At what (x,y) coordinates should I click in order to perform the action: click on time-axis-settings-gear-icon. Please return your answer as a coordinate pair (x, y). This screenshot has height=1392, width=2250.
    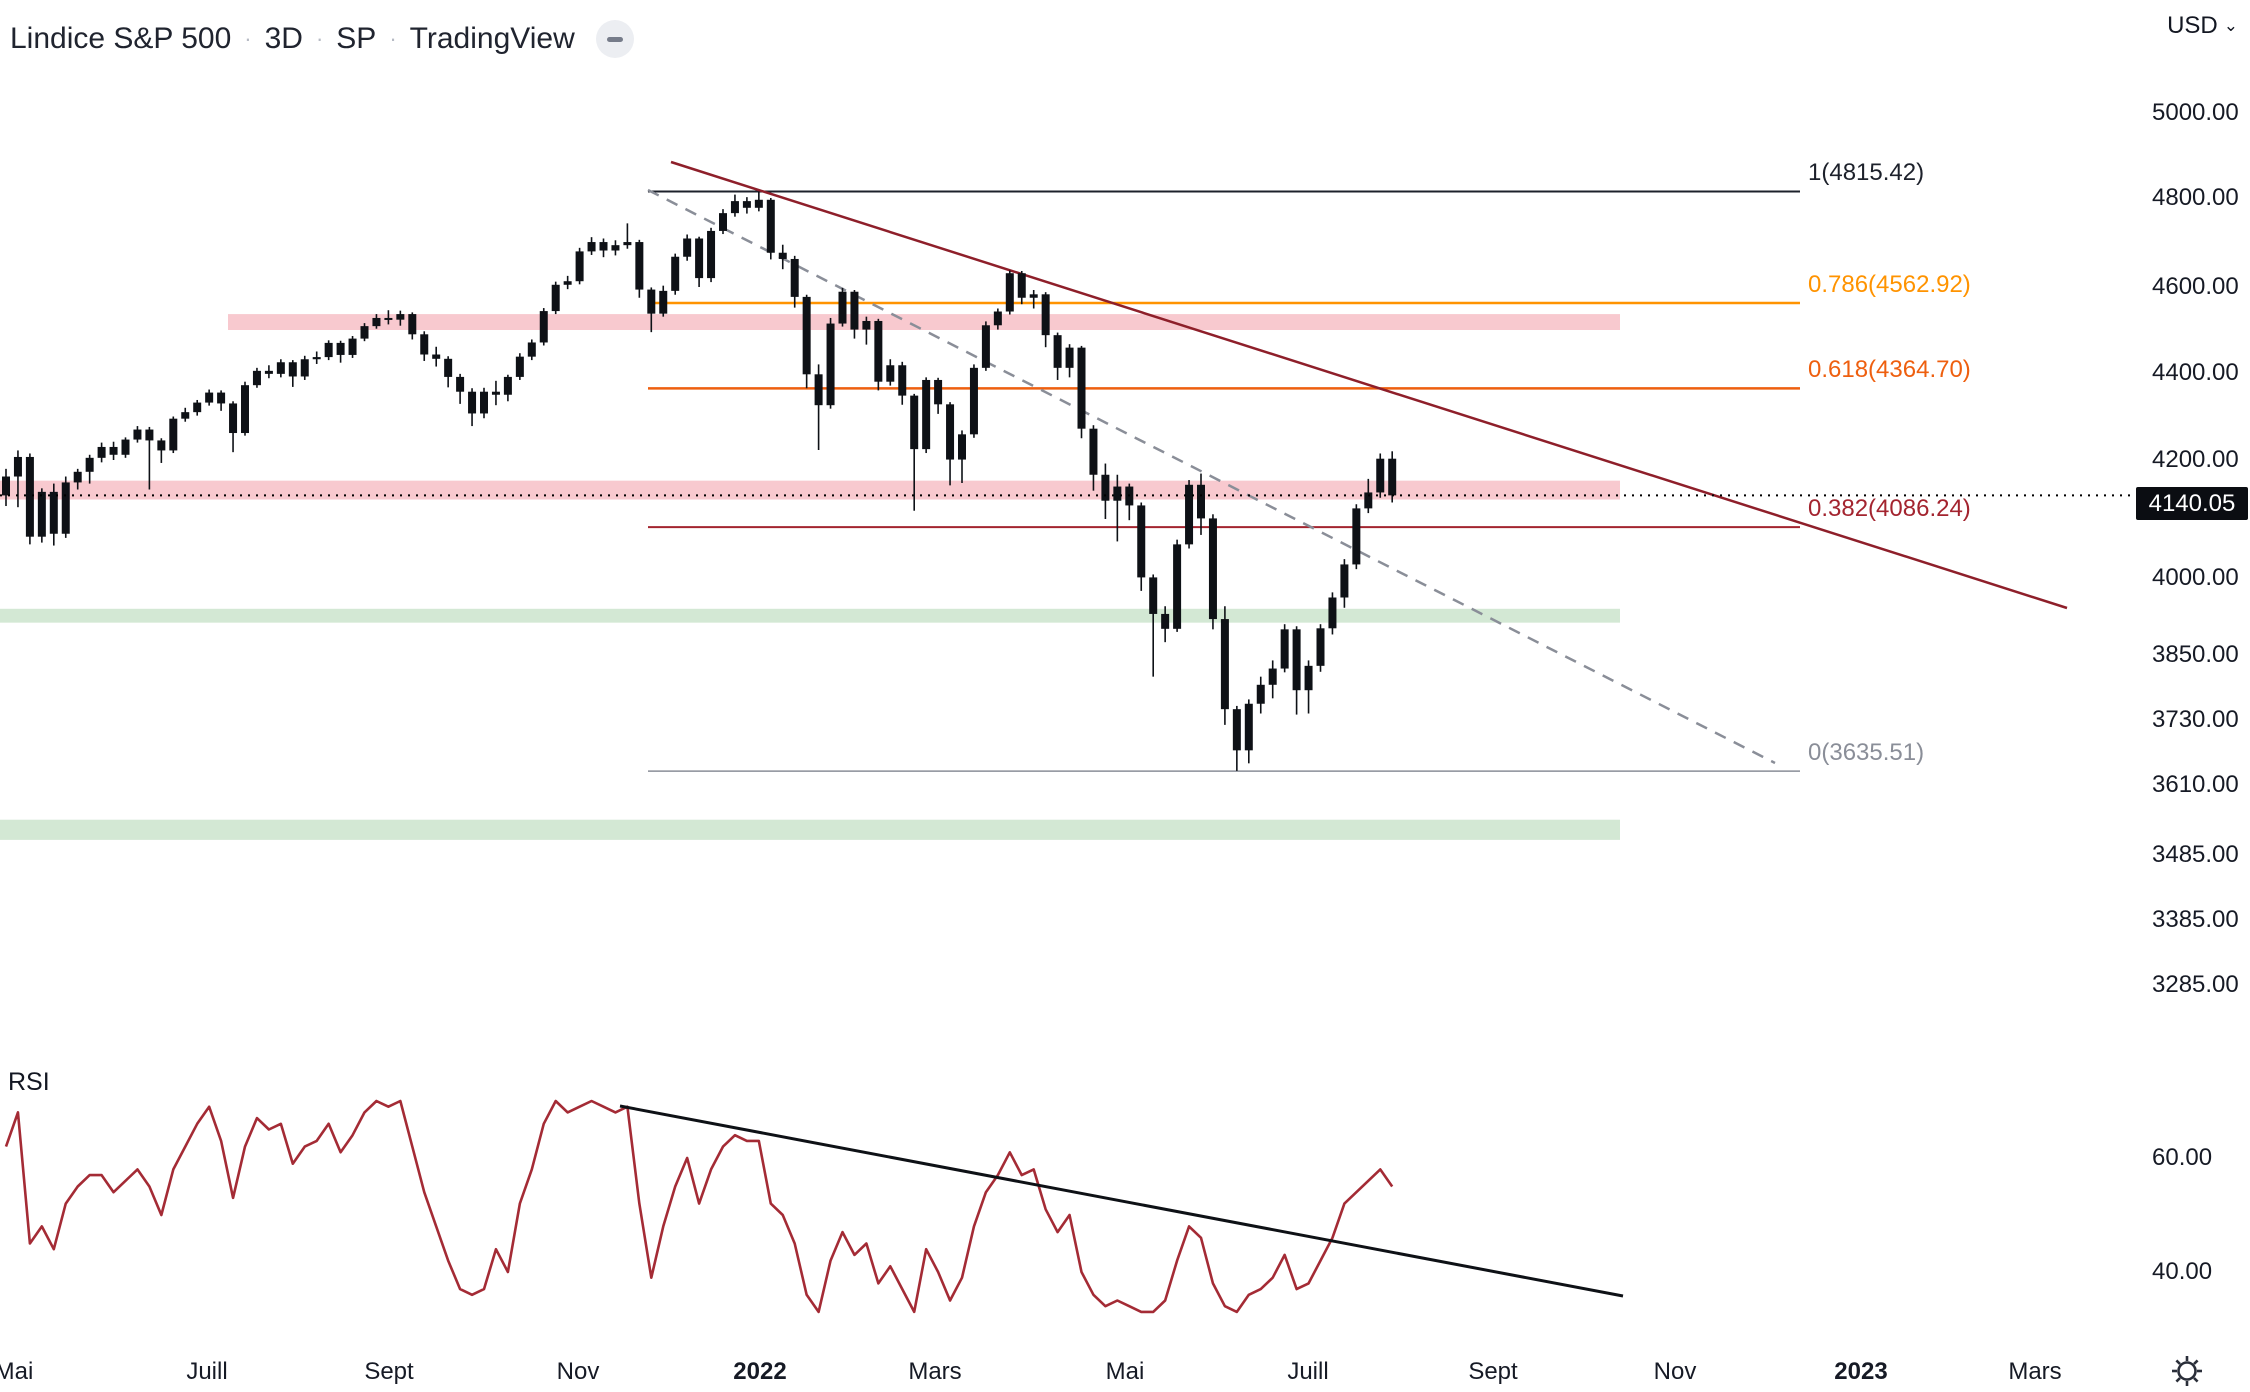
    Looking at the image, I should click on (2187, 1371).